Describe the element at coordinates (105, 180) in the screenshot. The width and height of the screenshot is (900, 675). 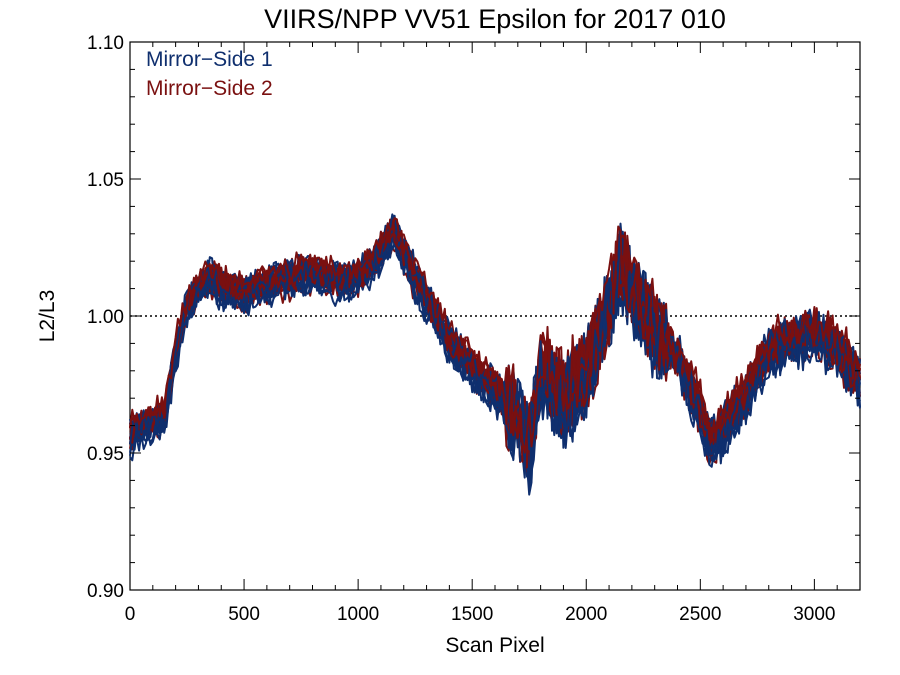
I see `y-tick-label: 1.05` at that location.